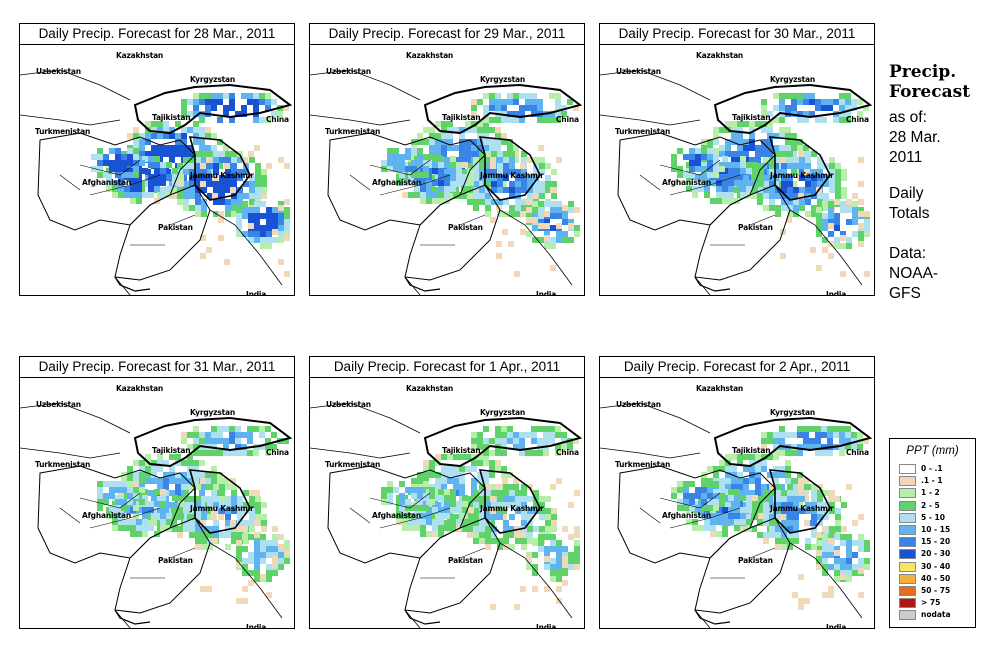  I want to click on label-jammu-kashmir: Jammu Kashmir, so click(222, 508).